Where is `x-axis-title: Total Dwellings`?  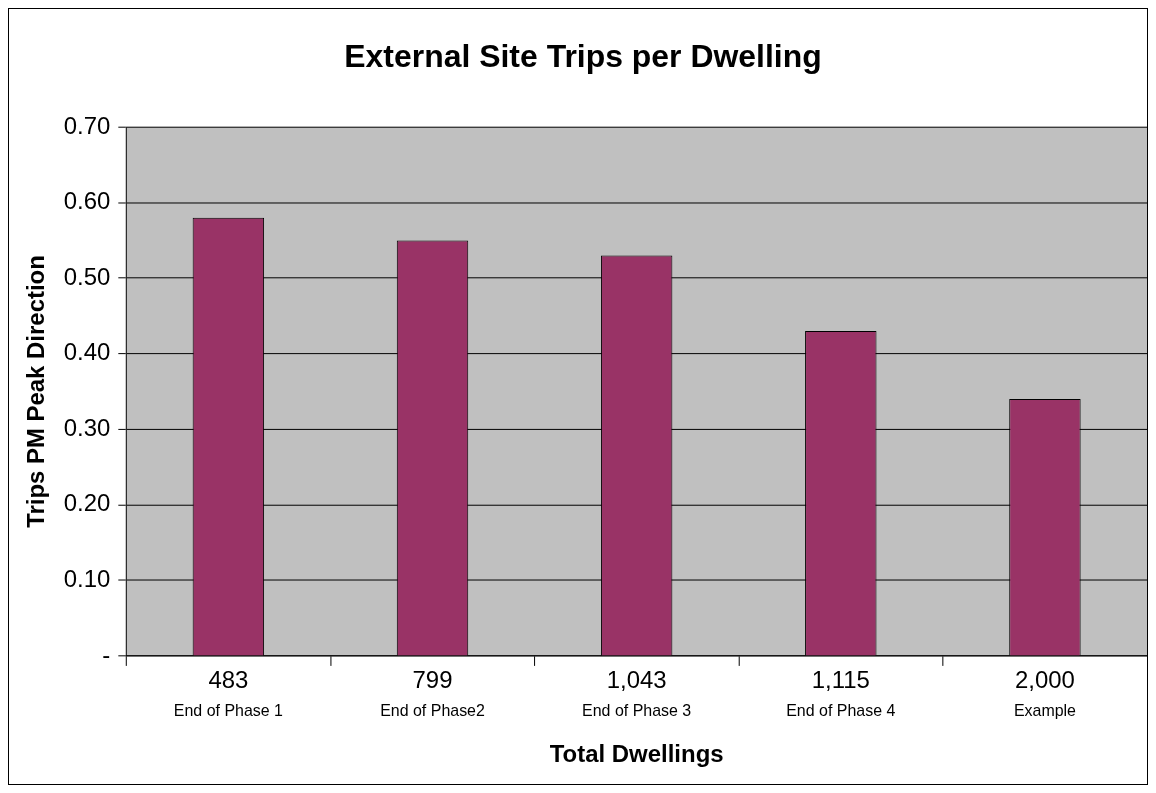
x-axis-title: Total Dwellings is located at coordinates (636, 754).